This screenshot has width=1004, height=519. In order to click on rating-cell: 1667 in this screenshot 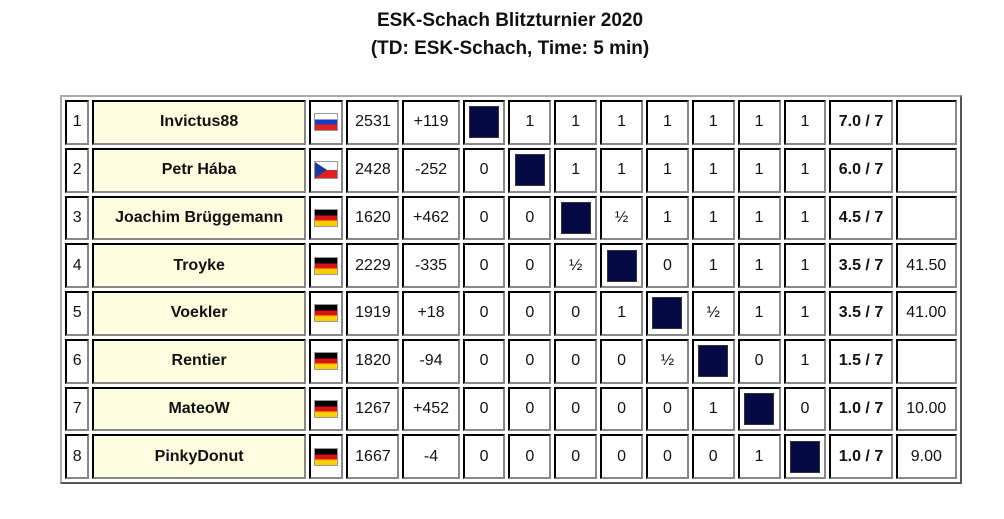, I will do `click(373, 456)`.